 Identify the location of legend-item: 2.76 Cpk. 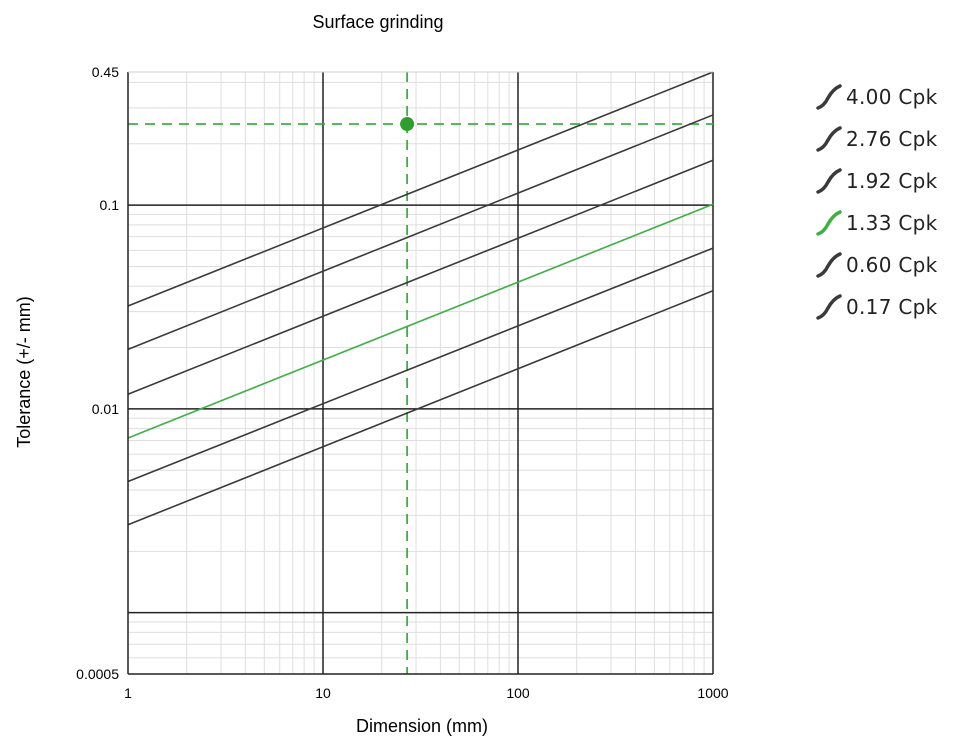
(889, 139).